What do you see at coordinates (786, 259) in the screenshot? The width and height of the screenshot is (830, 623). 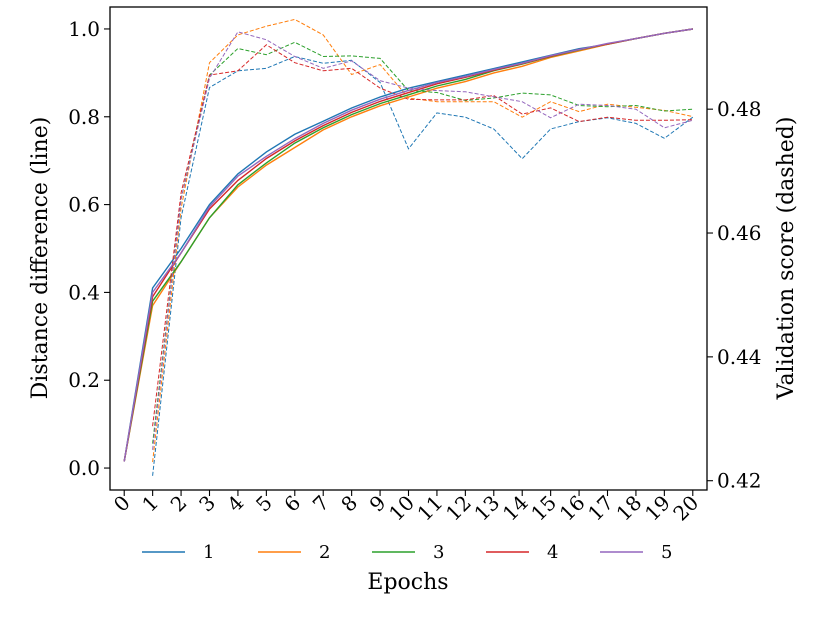 I see `y-axis-right-label: Validation score (dashed)` at bounding box center [786, 259].